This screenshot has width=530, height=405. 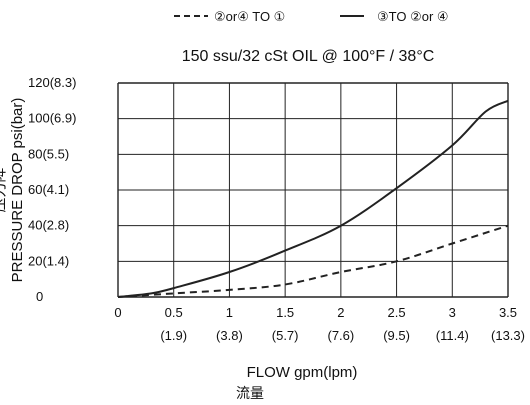 I want to click on series-line-dashed, so click(x=313, y=261).